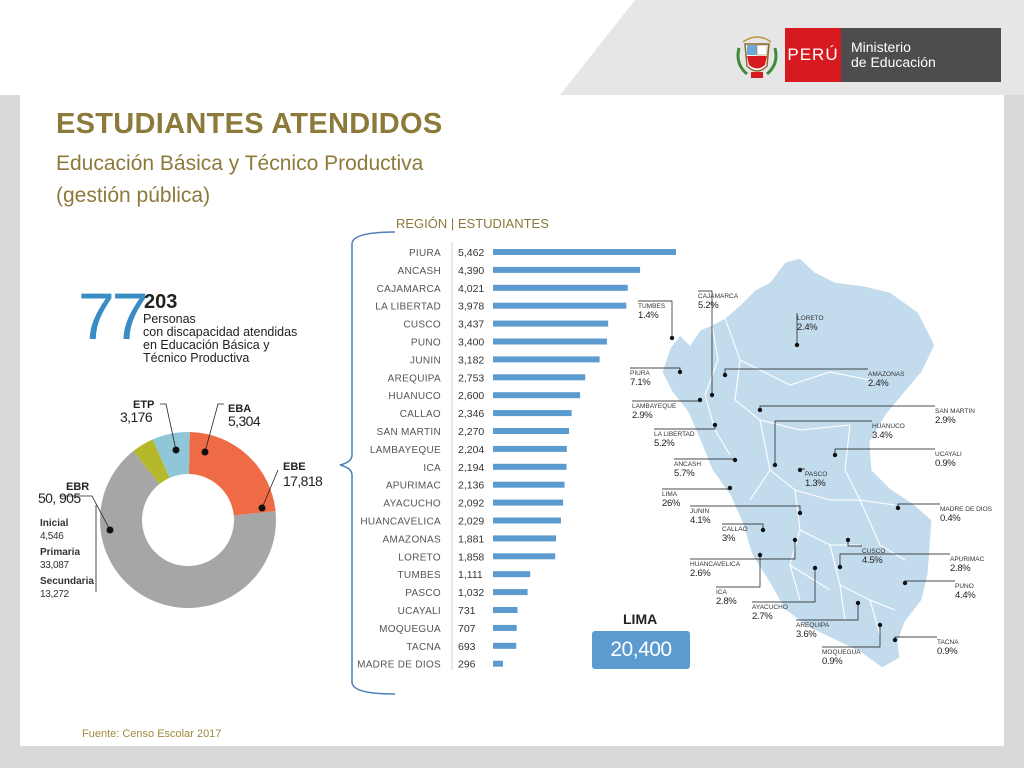 The image size is (1024, 768). I want to click on page-title: ESTUDIANTES ATENDIDOS, so click(249, 124).